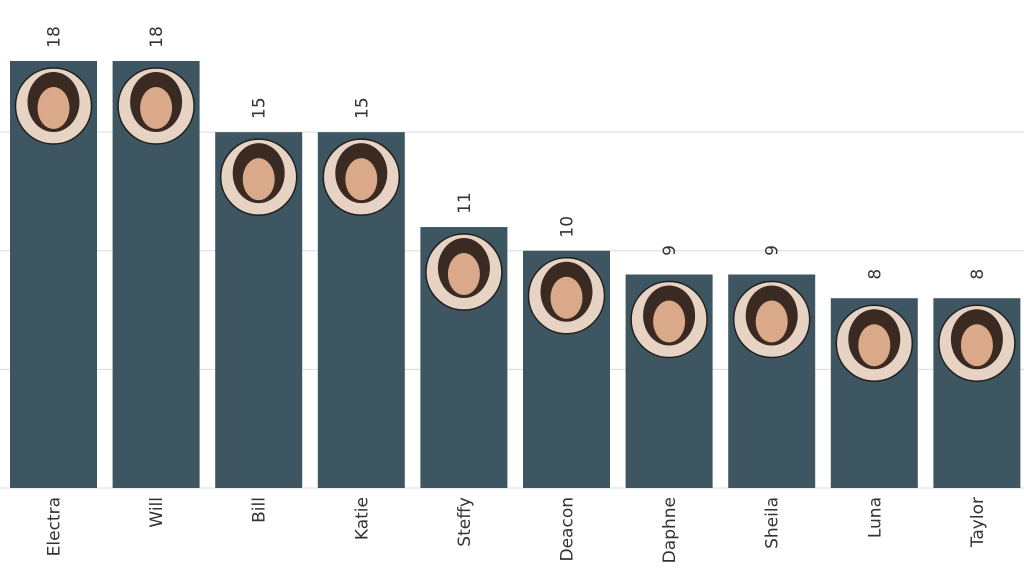 The image size is (1024, 568). Describe the element at coordinates (260, 510) in the screenshot. I see `category-label: Bill` at that location.